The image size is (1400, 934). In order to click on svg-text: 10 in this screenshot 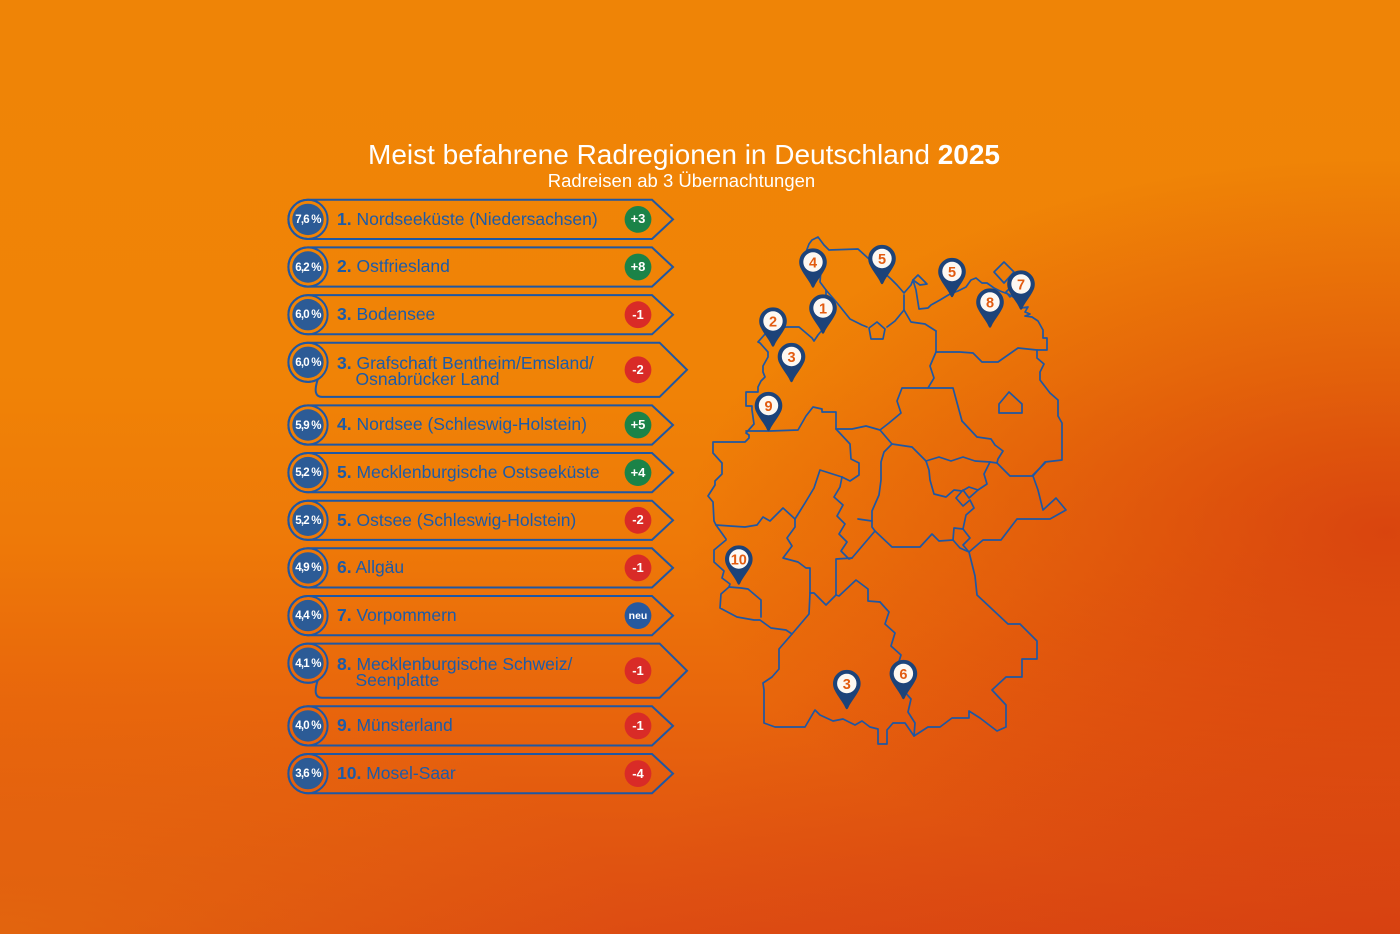, I will do `click(739, 560)`.